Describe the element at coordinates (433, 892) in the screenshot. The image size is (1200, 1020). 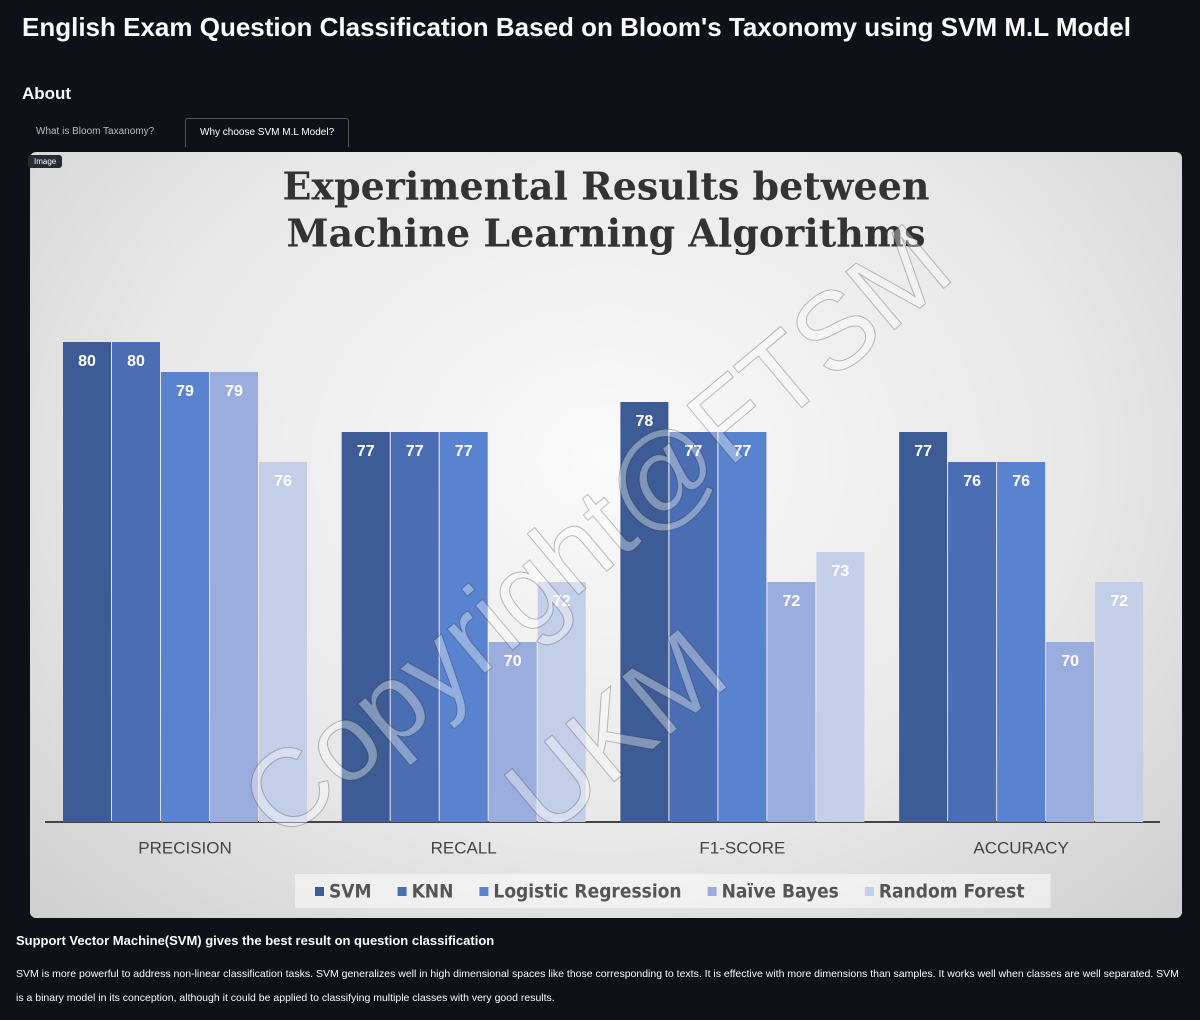
I see `legend-label: KNN` at that location.